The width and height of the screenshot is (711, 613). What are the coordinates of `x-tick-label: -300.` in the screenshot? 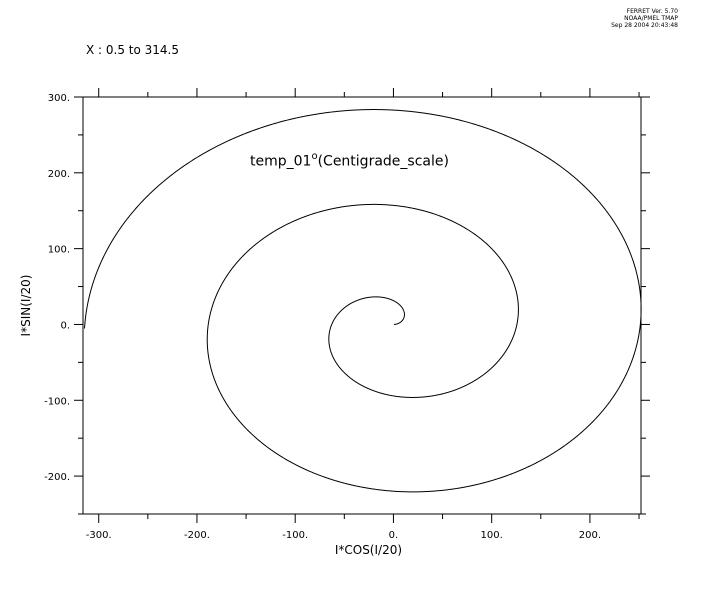 It's located at (99, 535).